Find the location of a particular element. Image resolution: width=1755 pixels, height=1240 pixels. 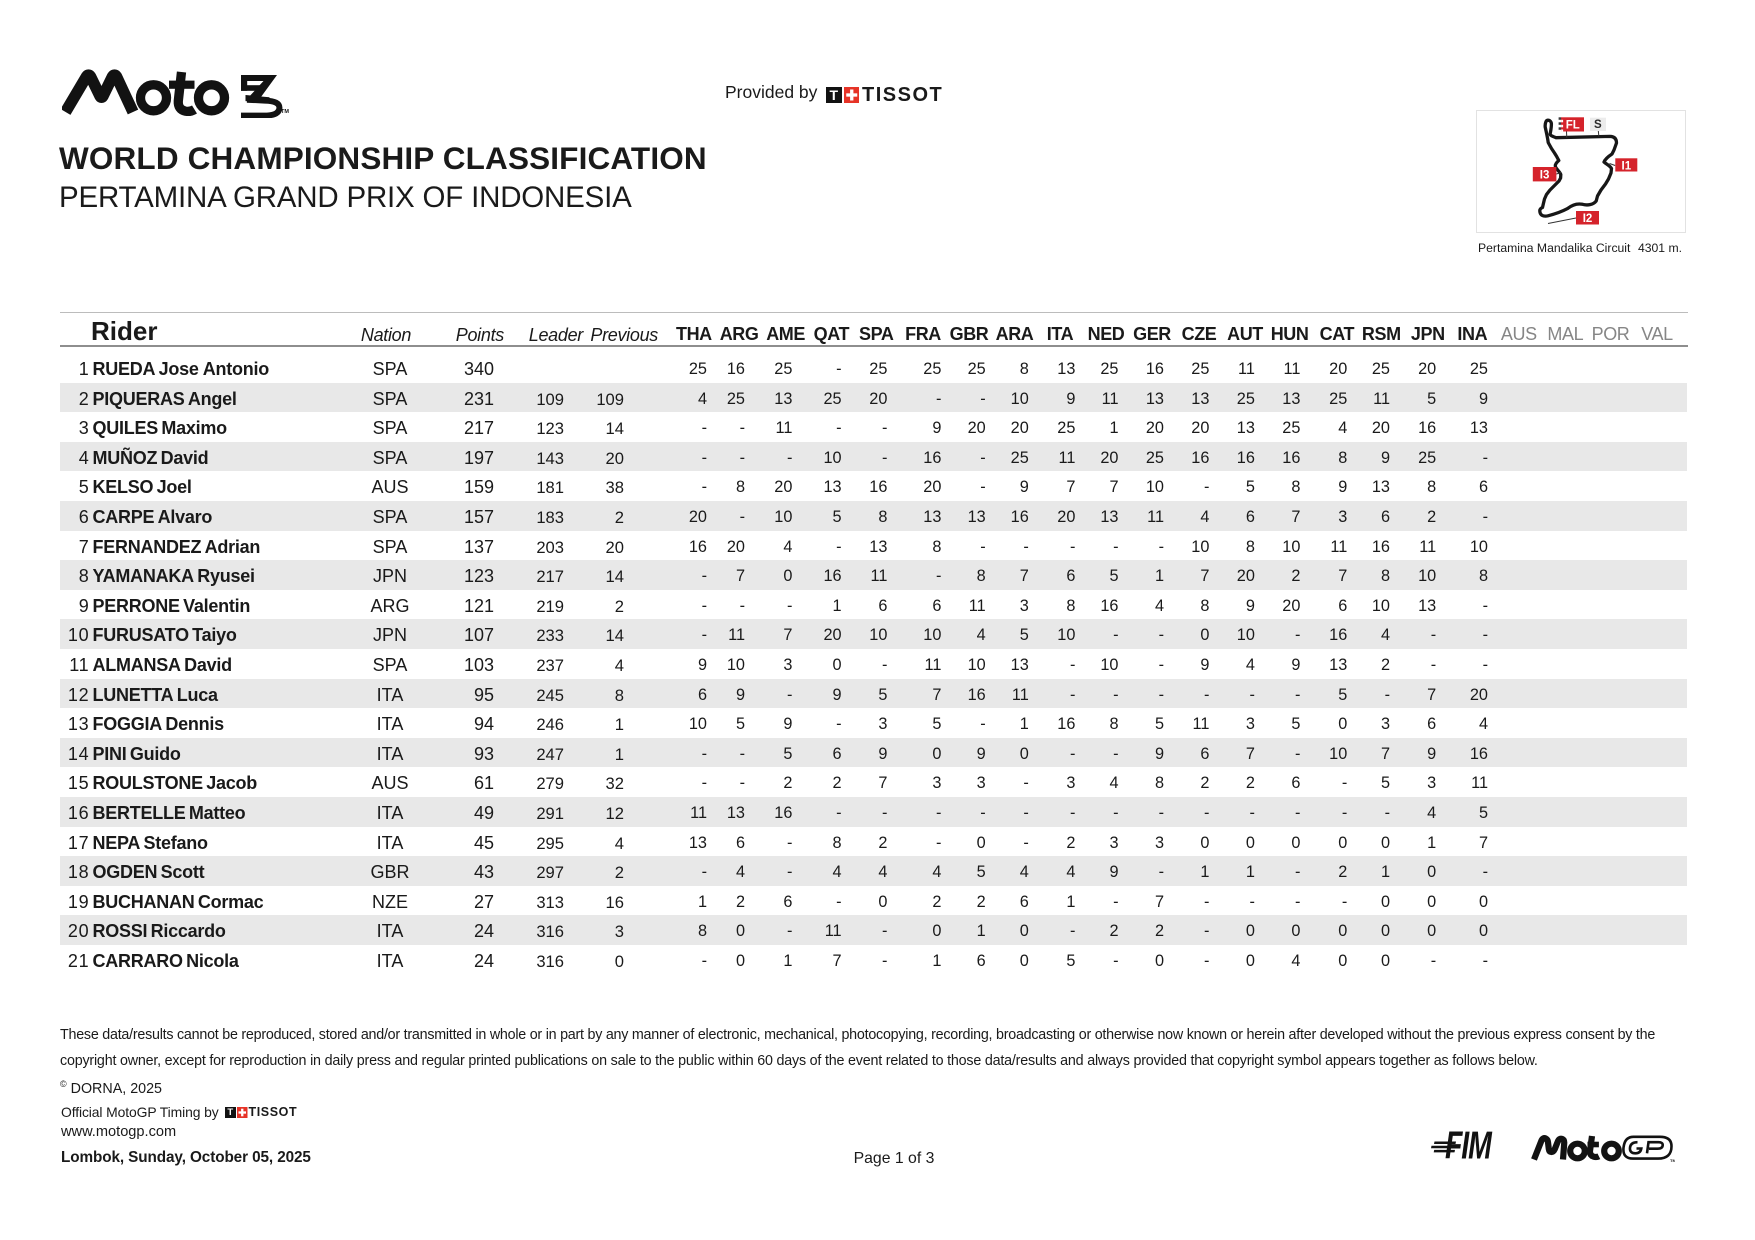

svg-text: I3 is located at coordinates (1545, 176).